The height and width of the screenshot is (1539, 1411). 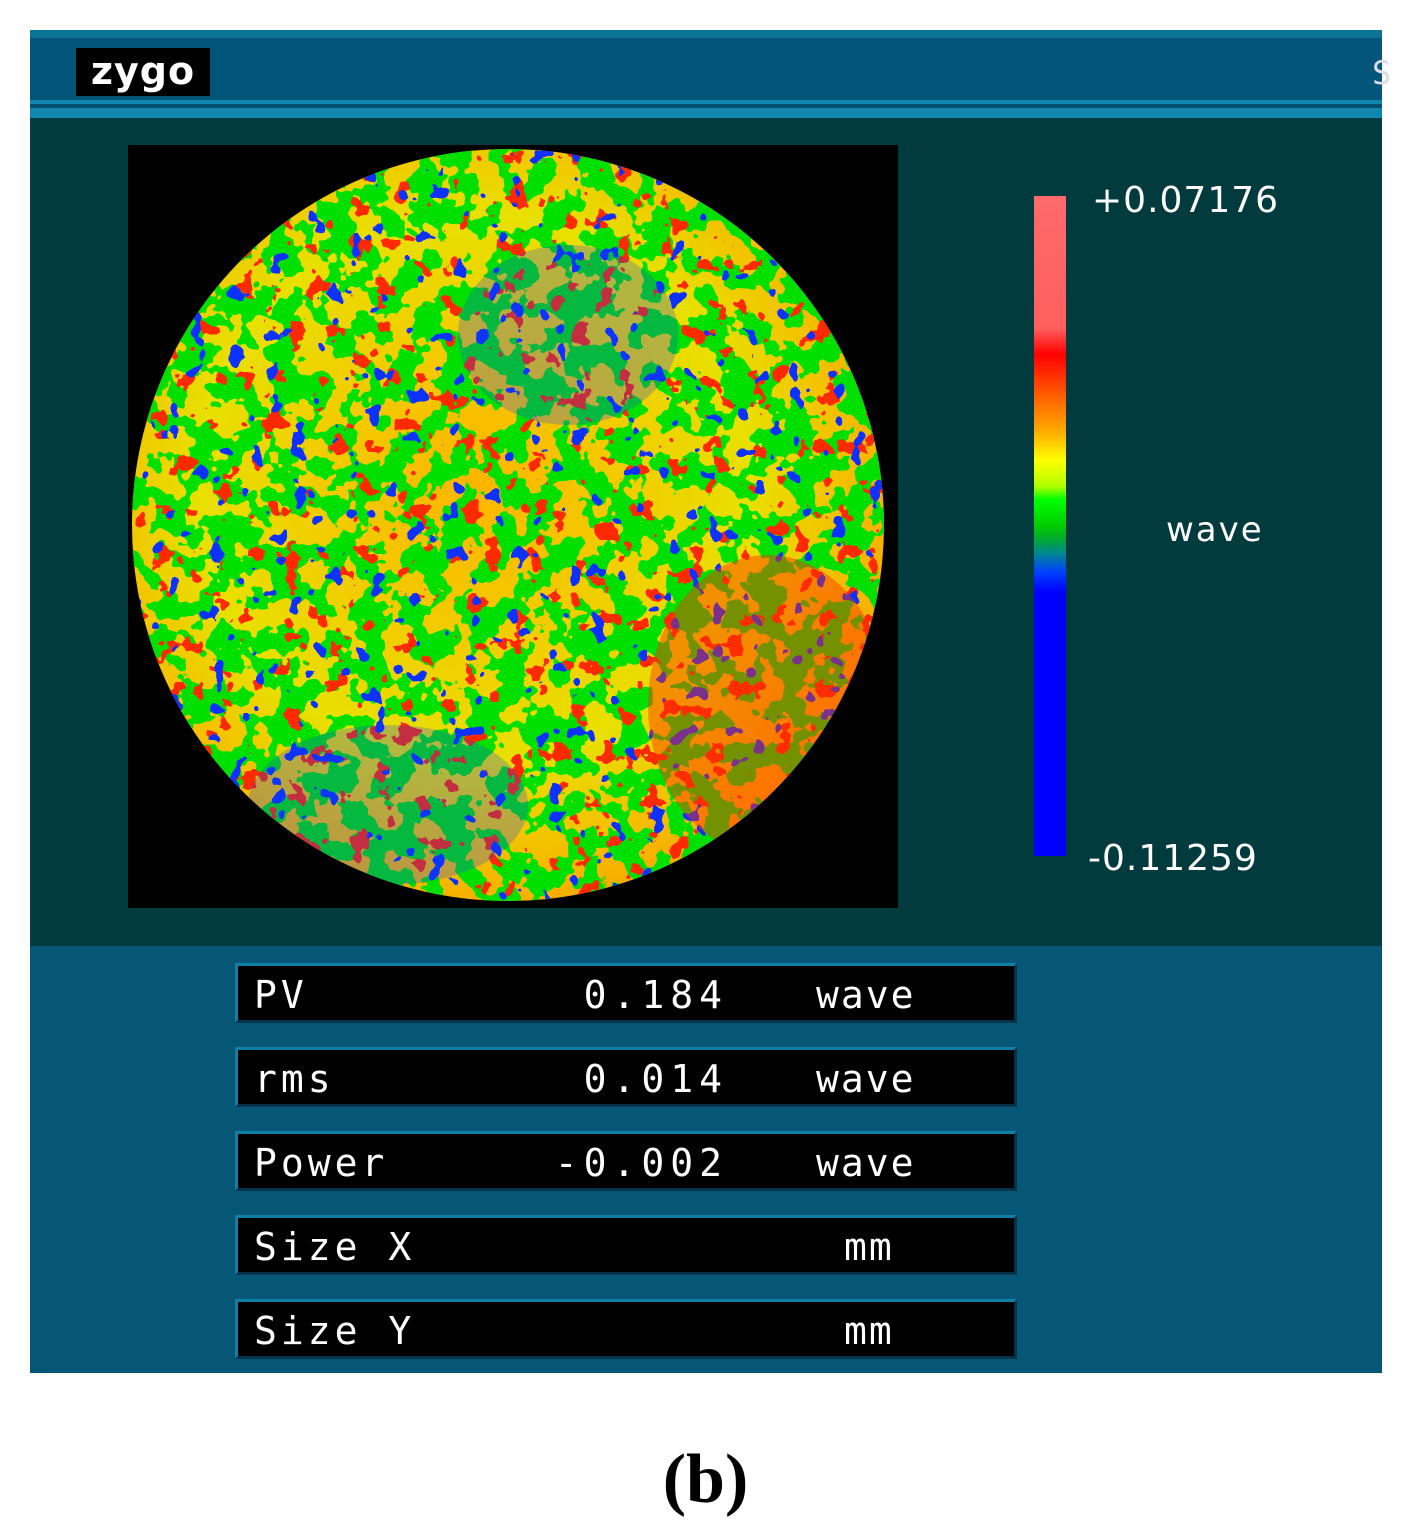 What do you see at coordinates (1173, 858) in the screenshot?
I see `color-scale-min-label: -0.11259` at bounding box center [1173, 858].